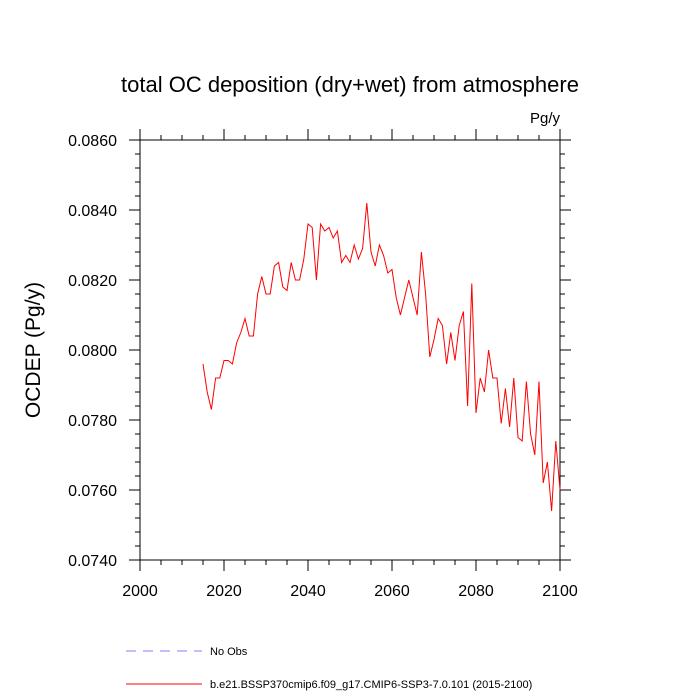  What do you see at coordinates (545, 118) in the screenshot?
I see `units-label: Pg/y` at bounding box center [545, 118].